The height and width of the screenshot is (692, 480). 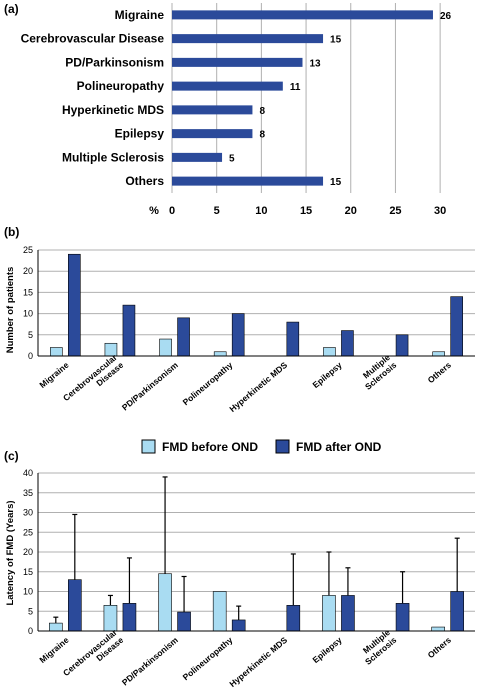 What do you see at coordinates (75, 605) in the screenshot?
I see `panel-c-bar-migraine-s2` at bounding box center [75, 605].